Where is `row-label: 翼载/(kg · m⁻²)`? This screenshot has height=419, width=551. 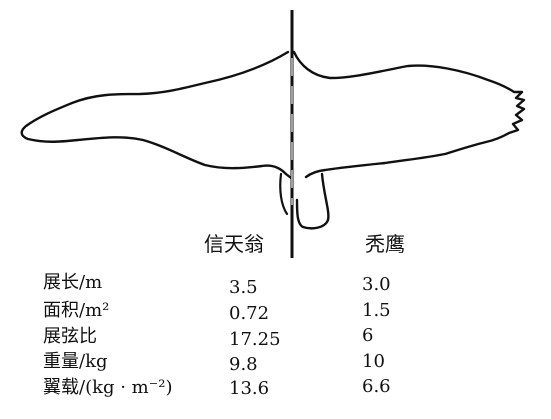
row-label: 翼载/(kg · m⁻²) is located at coordinates (108, 387).